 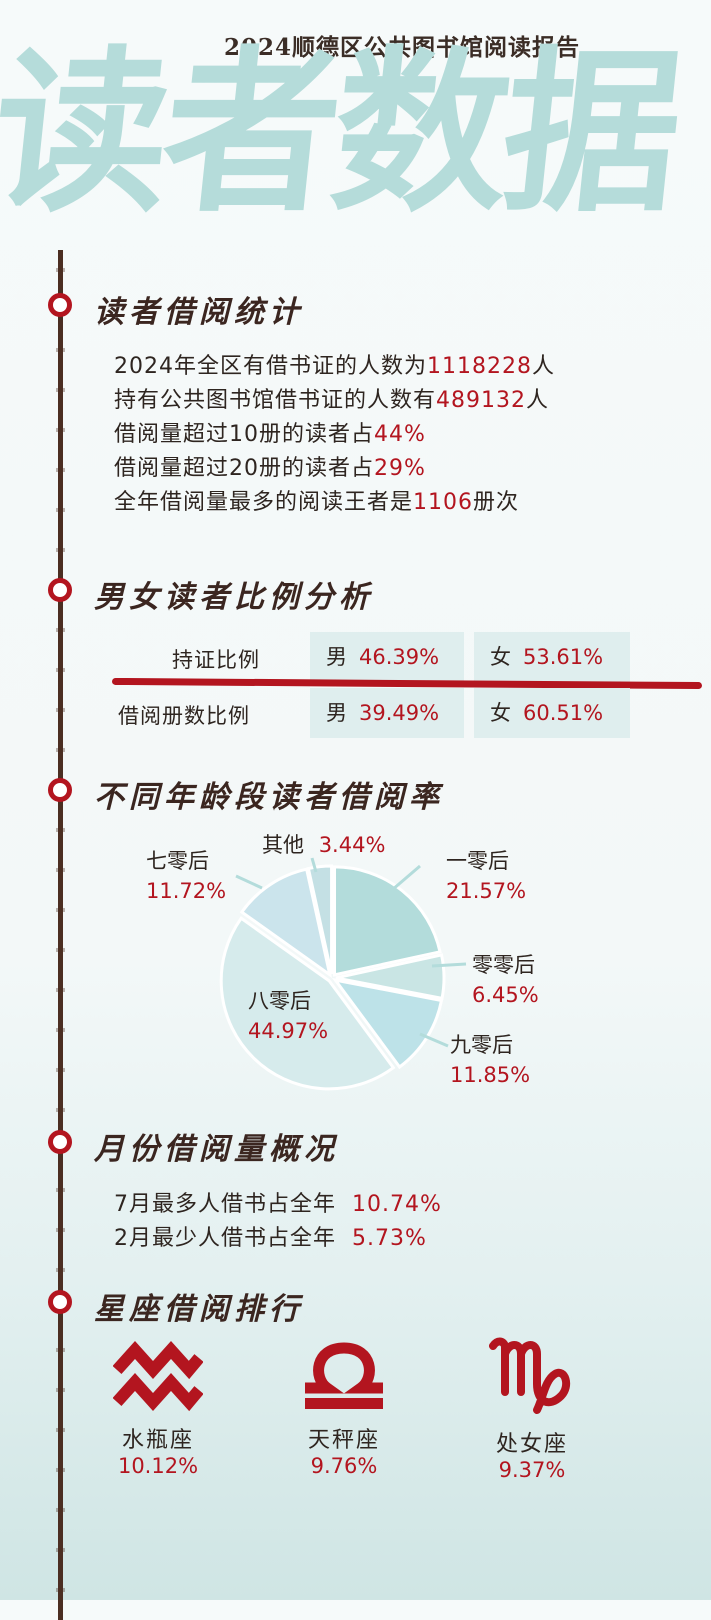 I want to click on stat-value: 489132, so click(x=481, y=400).